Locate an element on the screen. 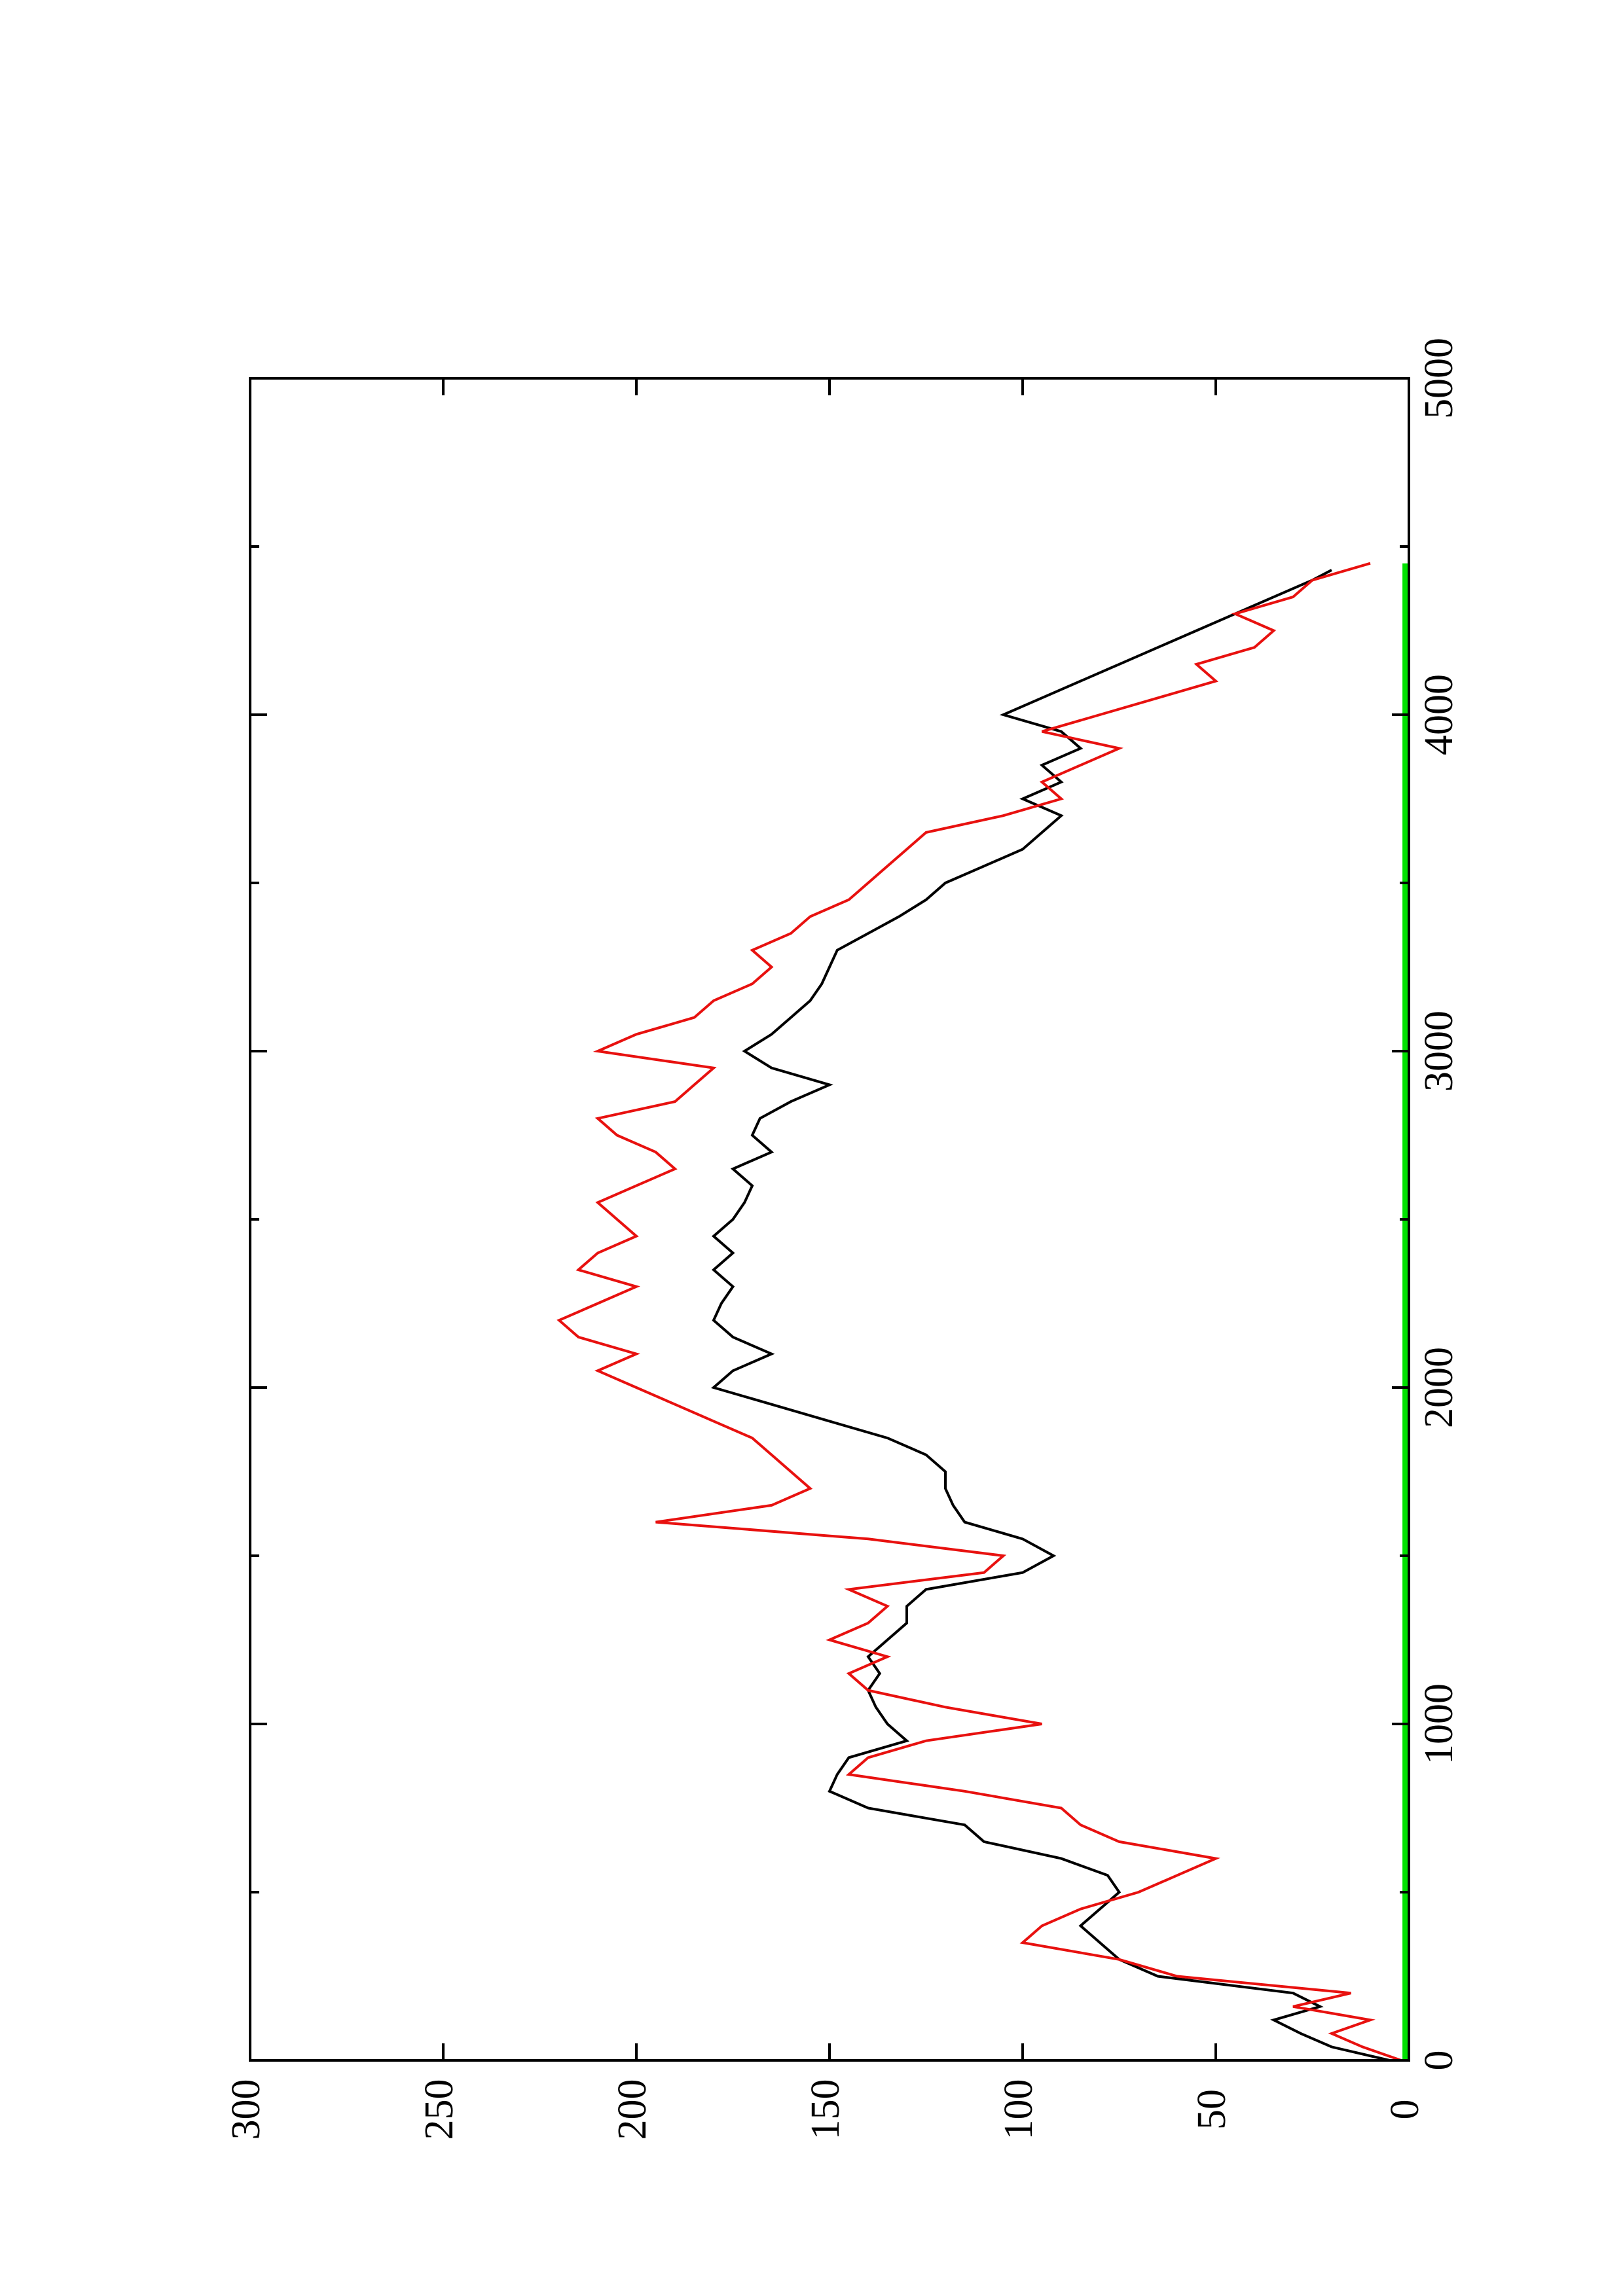 The width and height of the screenshot is (1623, 2296). x-tick-label: 5000 is located at coordinates (1439, 378).